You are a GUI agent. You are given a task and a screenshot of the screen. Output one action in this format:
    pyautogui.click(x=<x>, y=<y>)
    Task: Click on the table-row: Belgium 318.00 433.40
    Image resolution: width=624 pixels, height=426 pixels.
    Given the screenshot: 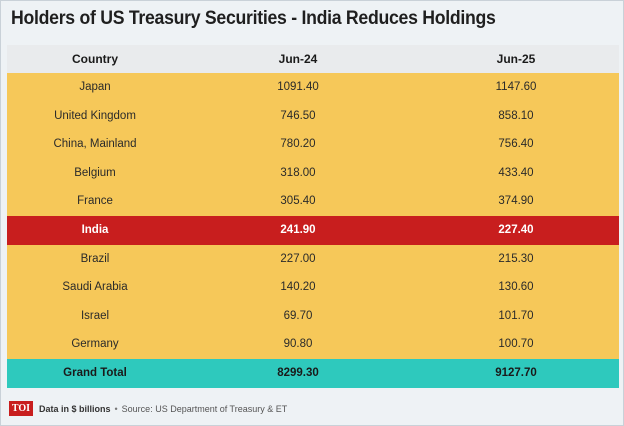 What is the action you would take?
    pyautogui.click(x=313, y=172)
    